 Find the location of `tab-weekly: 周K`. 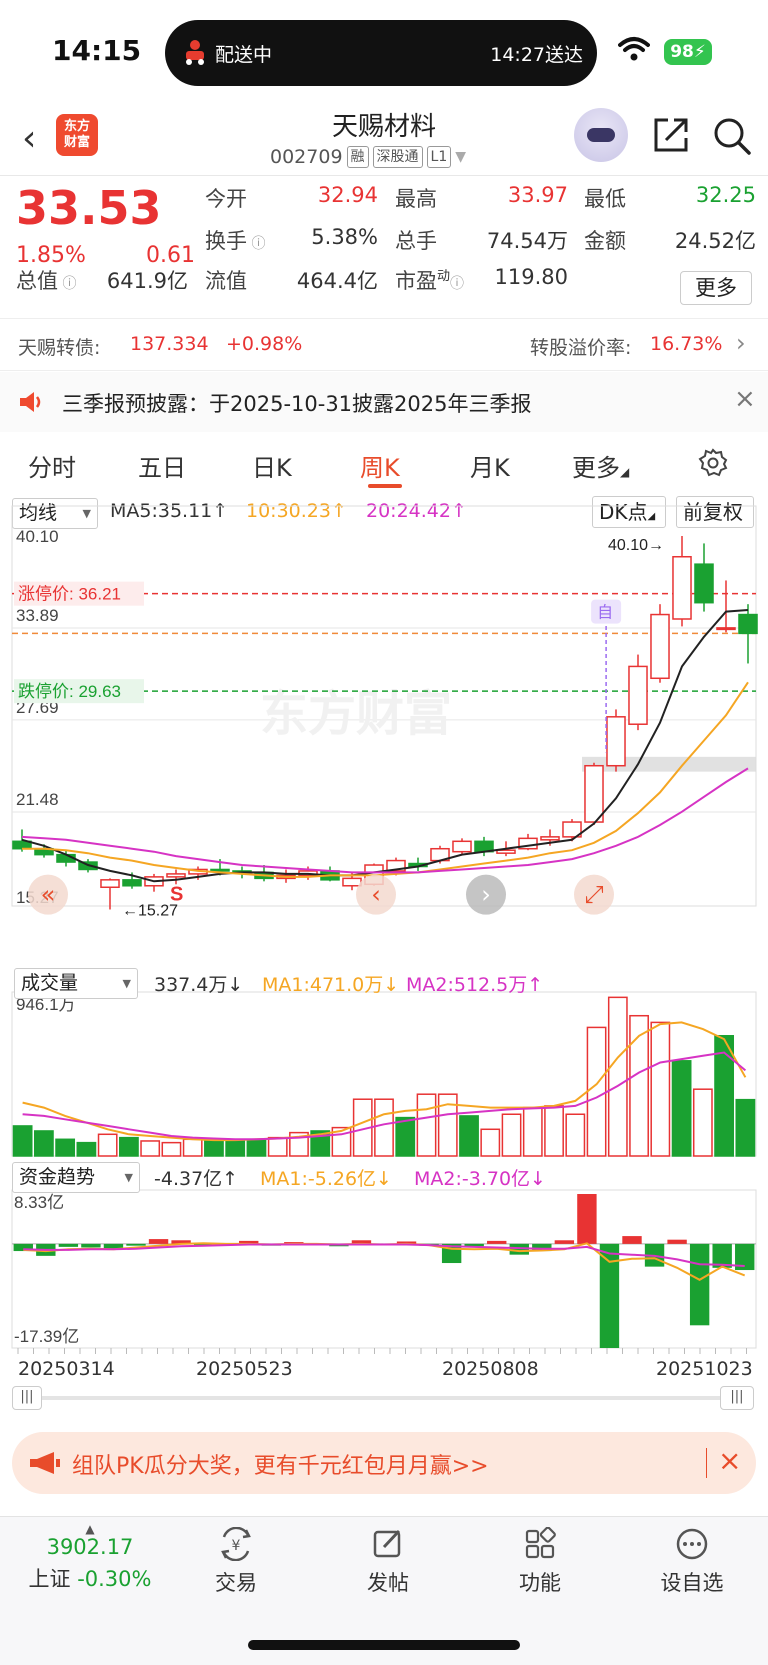

tab-weekly: 周K is located at coordinates (380, 468).